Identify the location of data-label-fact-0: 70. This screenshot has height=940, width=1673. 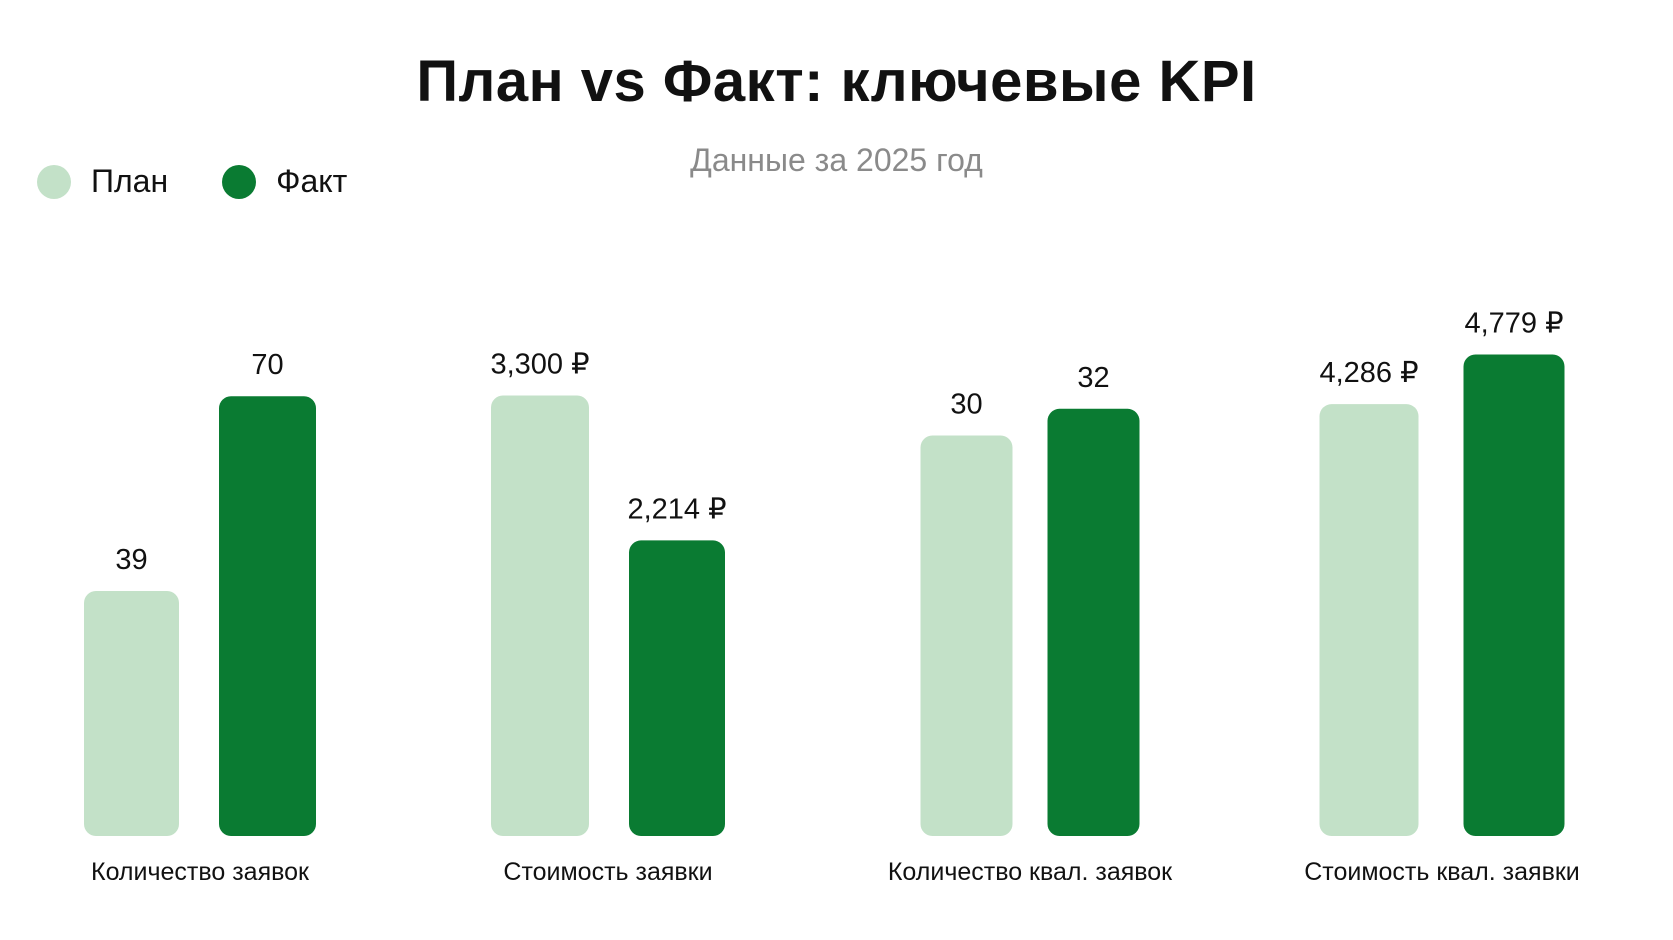
(267, 365).